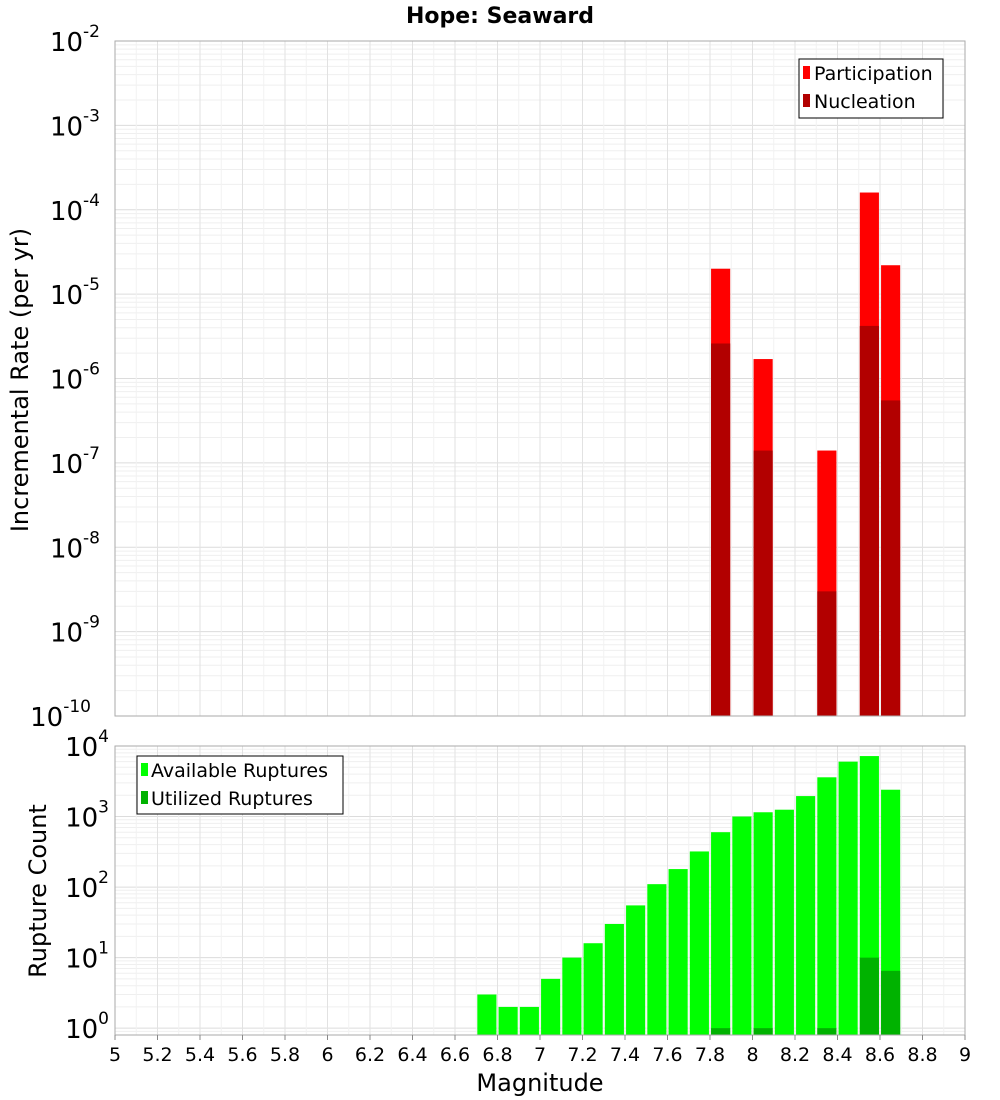 The height and width of the screenshot is (1100, 1000). I want to click on x-tick-label: 6.2, so click(370, 1055).